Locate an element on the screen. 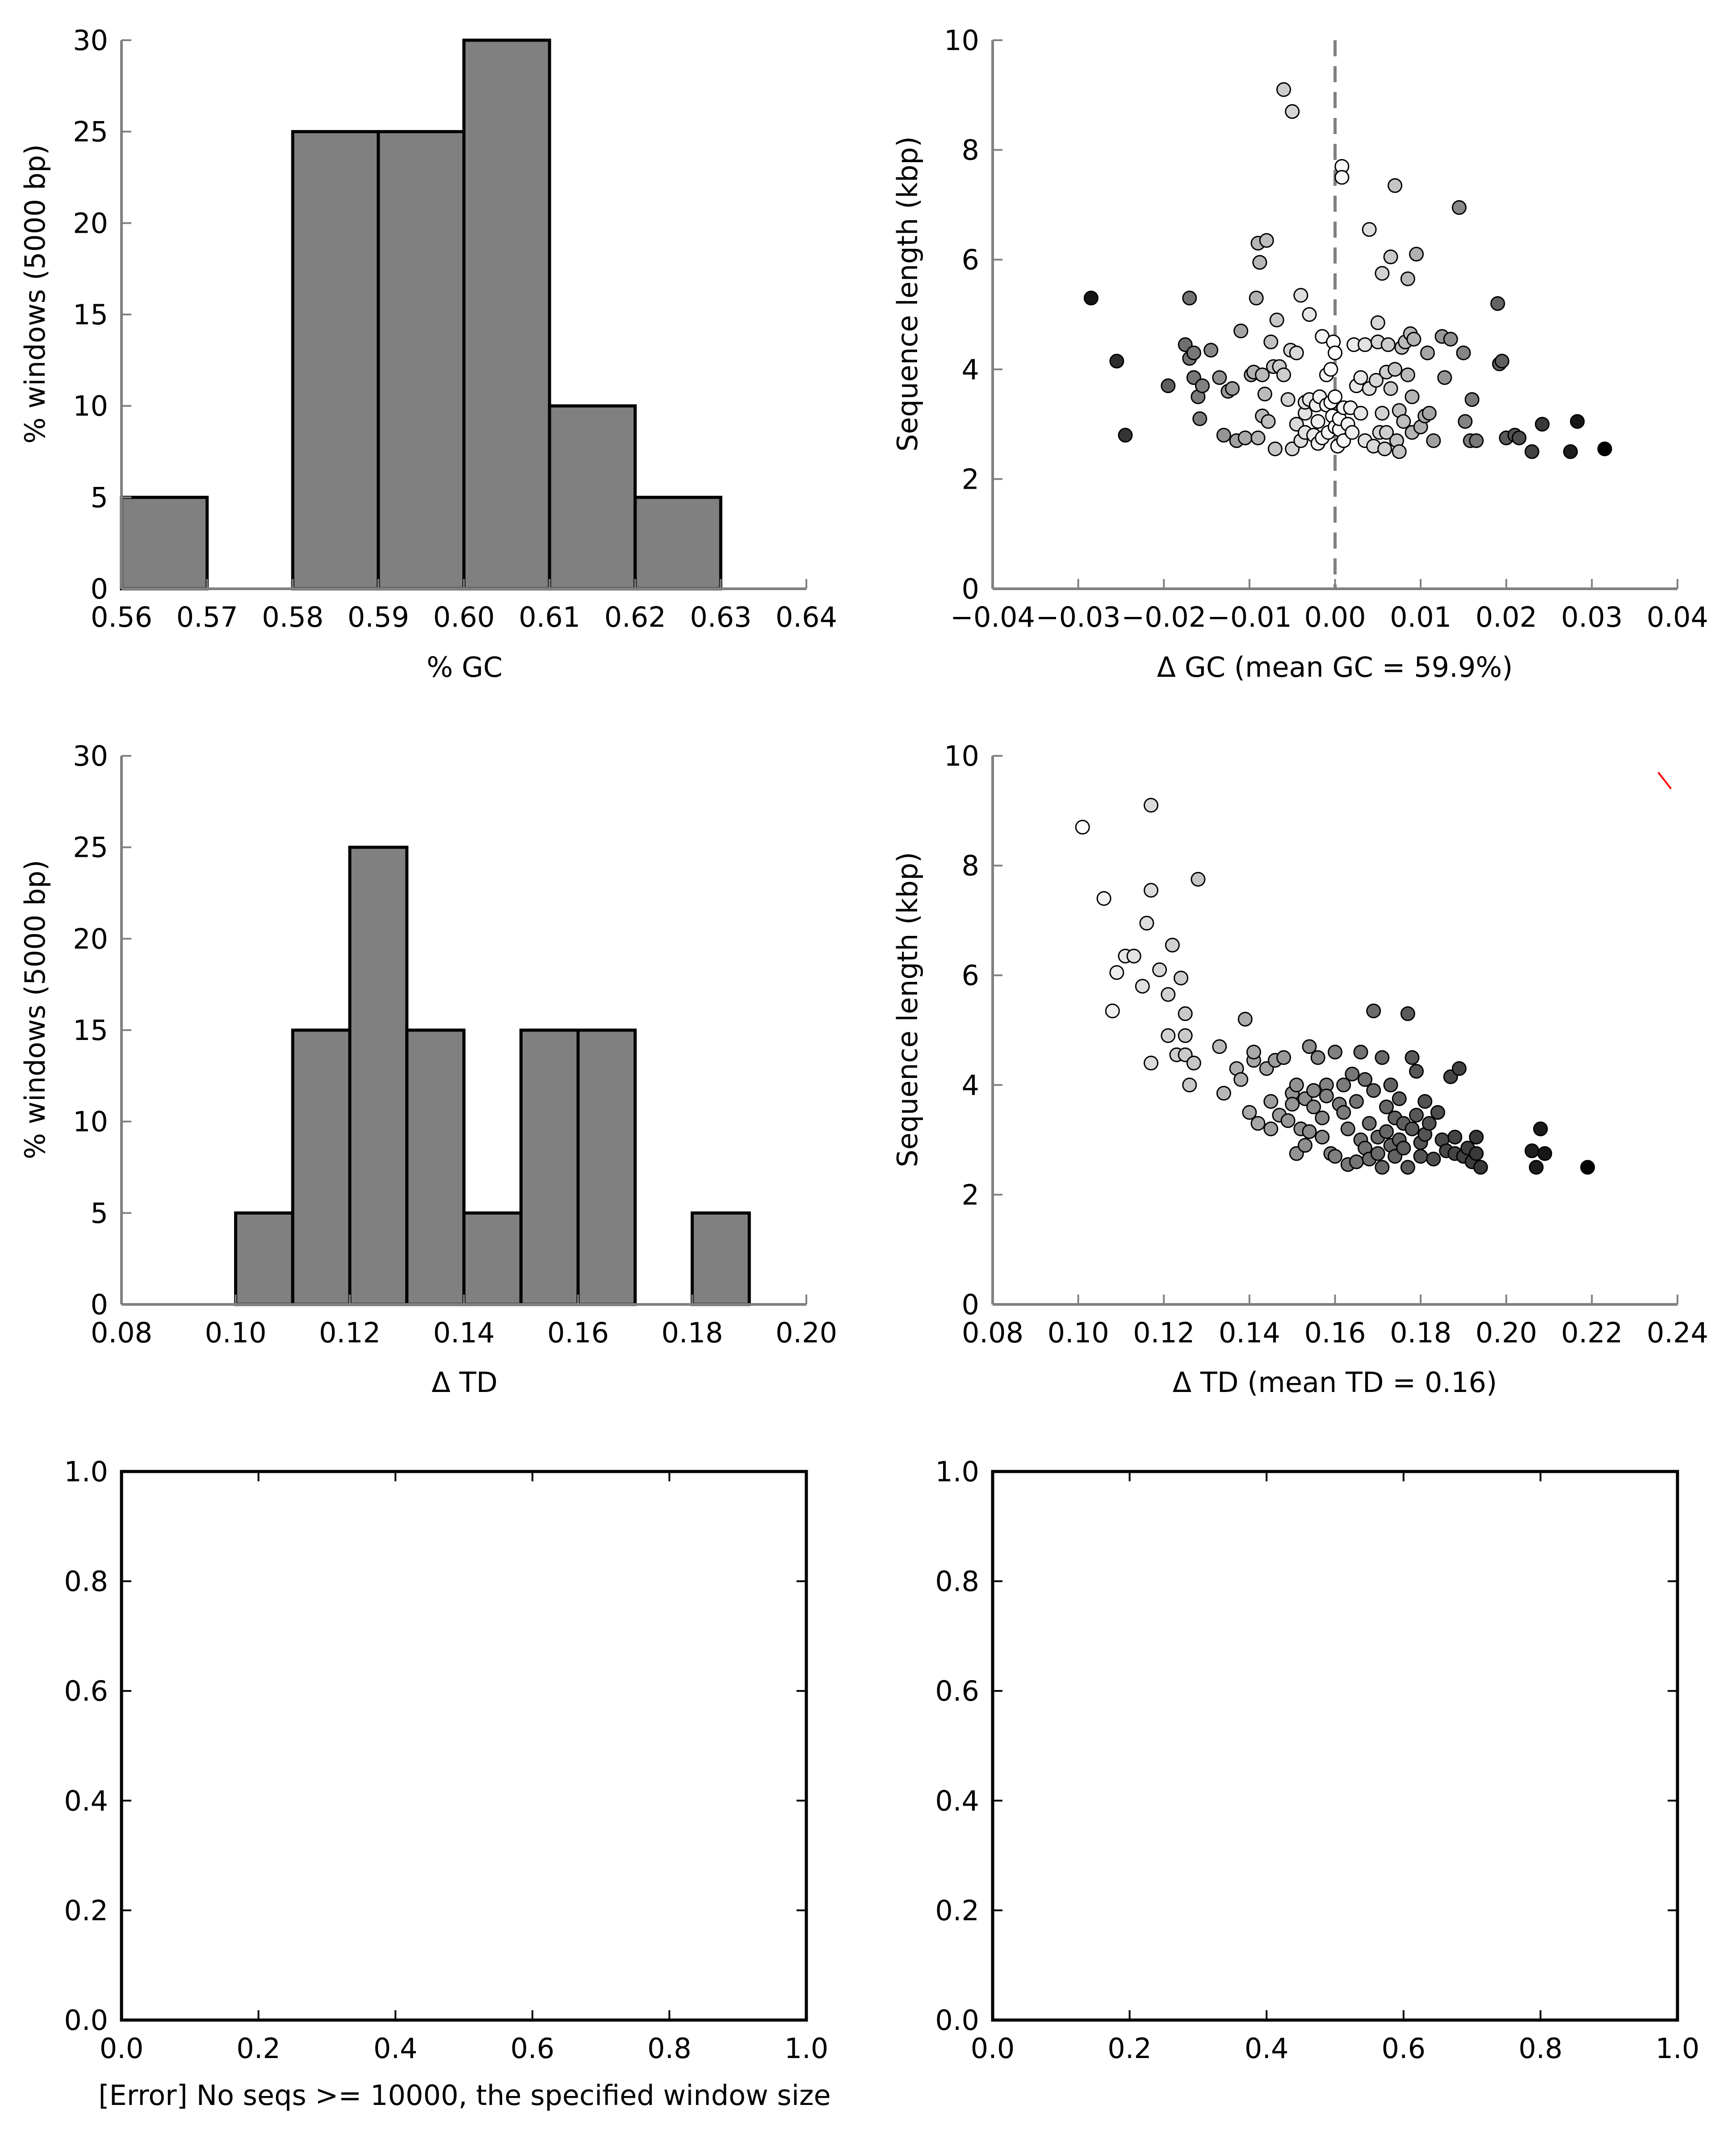 This screenshot has height=2138, width=1736. y-tick-label: 8 is located at coordinates (970, 866).